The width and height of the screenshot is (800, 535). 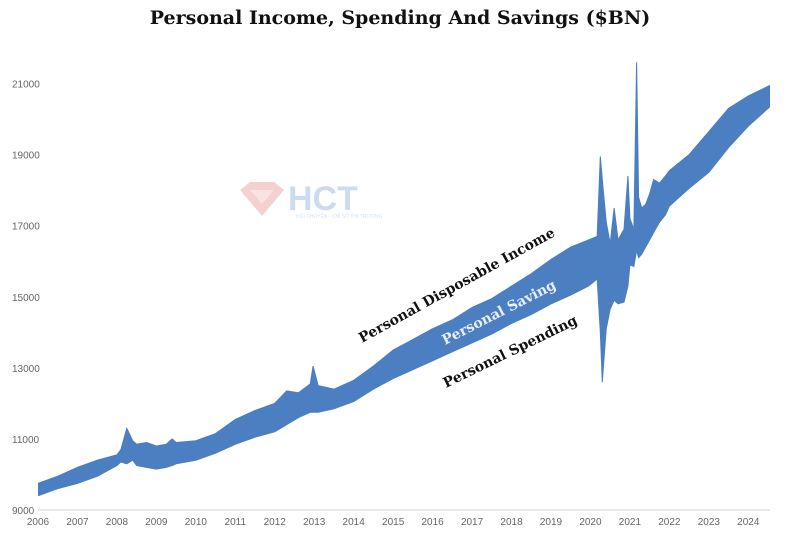 What do you see at coordinates (748, 522) in the screenshot?
I see `x-tick-label: 2024` at bounding box center [748, 522].